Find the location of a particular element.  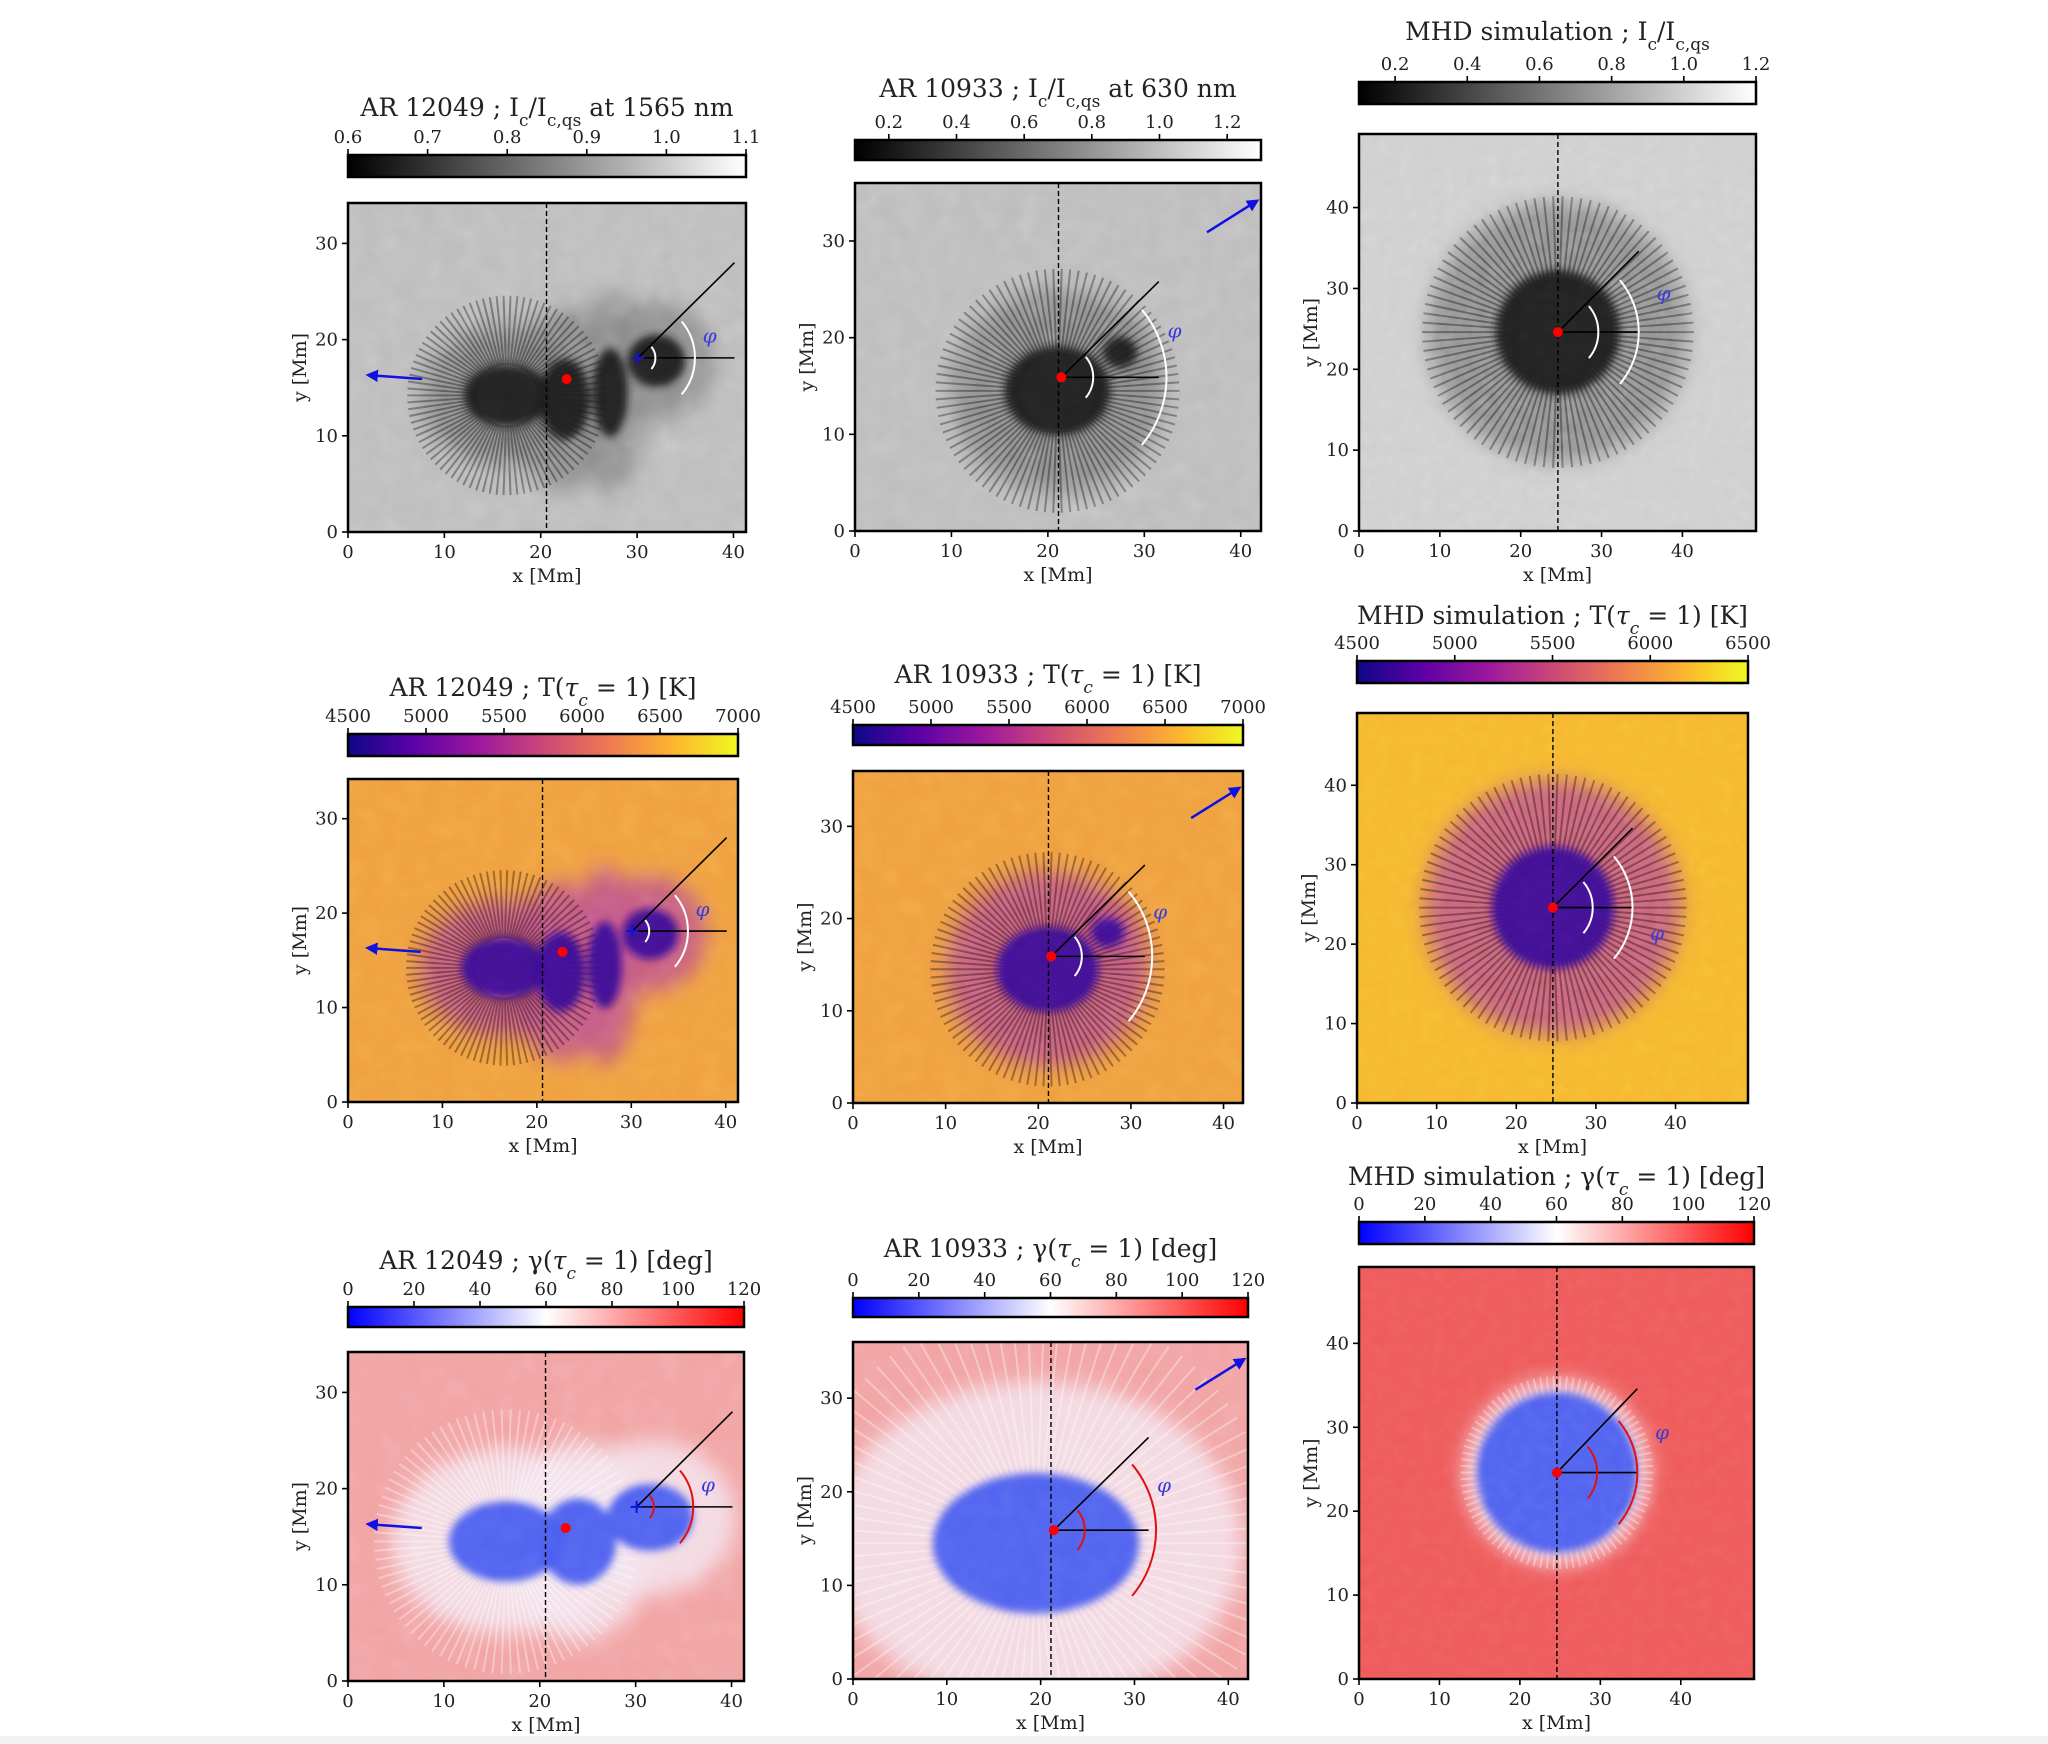

y-axis-label: y [Mm] is located at coordinates (805, 937).